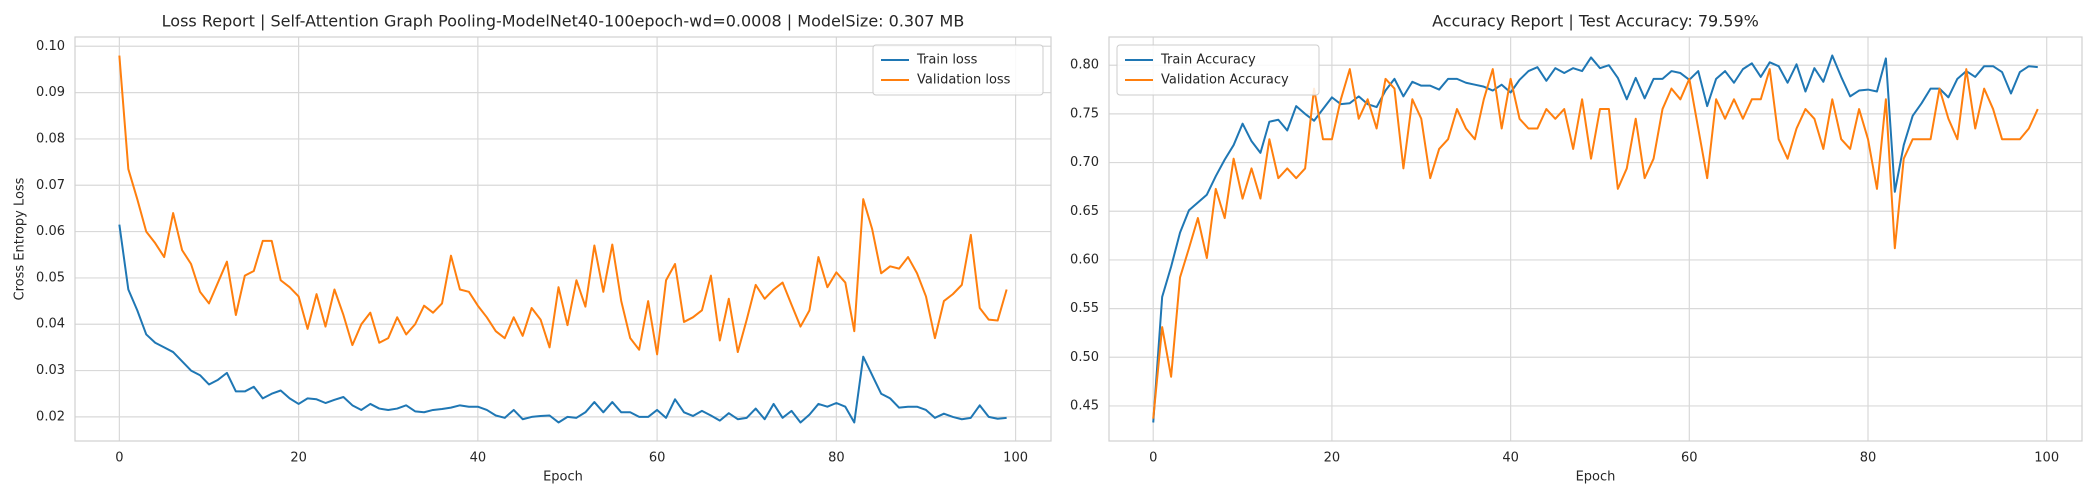 The image size is (2100, 500). What do you see at coordinates (1208, 60) in the screenshot?
I see `legend-label: Train Accuracy` at bounding box center [1208, 60].